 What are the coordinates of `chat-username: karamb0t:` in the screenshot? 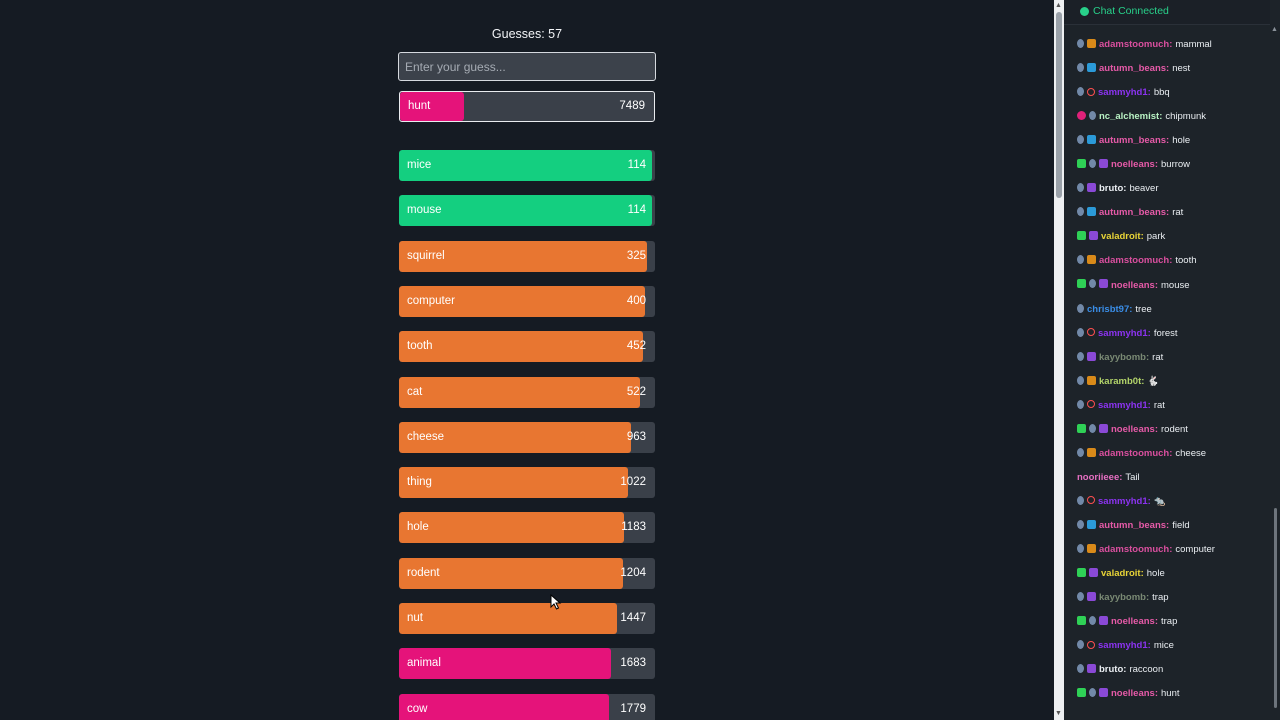 It's located at (1122, 381).